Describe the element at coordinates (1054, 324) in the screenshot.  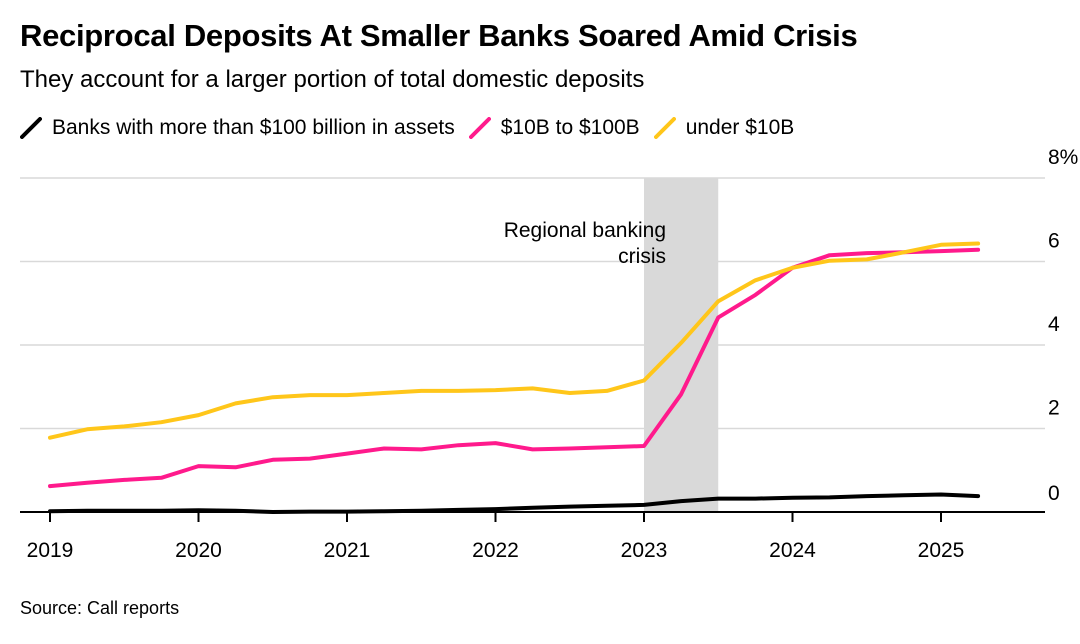
I see `y-tick-label-4: 4` at that location.